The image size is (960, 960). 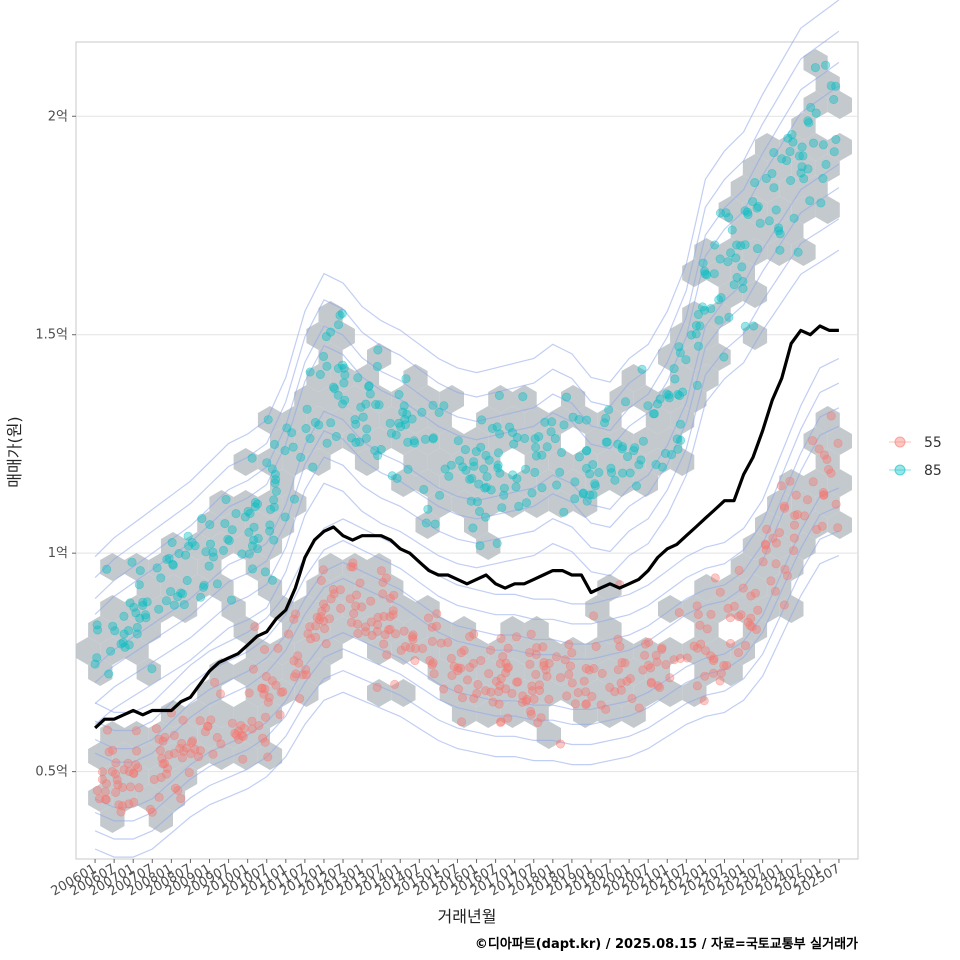 What do you see at coordinates (58, 116) in the screenshot?
I see `y-tick-label: 2억` at bounding box center [58, 116].